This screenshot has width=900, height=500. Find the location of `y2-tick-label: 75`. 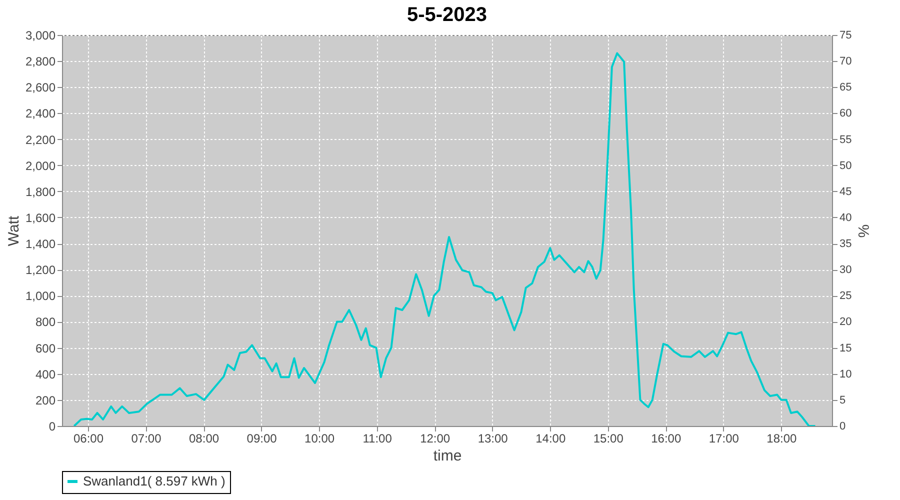

y2-tick-label: 75 is located at coordinates (846, 36).